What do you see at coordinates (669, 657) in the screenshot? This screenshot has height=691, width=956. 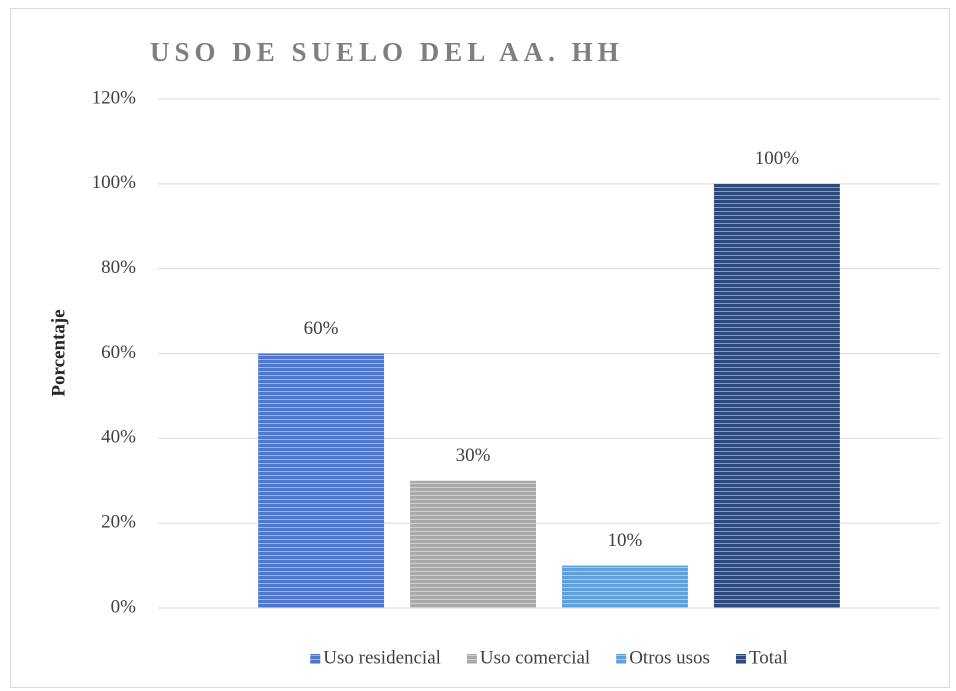 I see `legend-label: Otros usos` at bounding box center [669, 657].